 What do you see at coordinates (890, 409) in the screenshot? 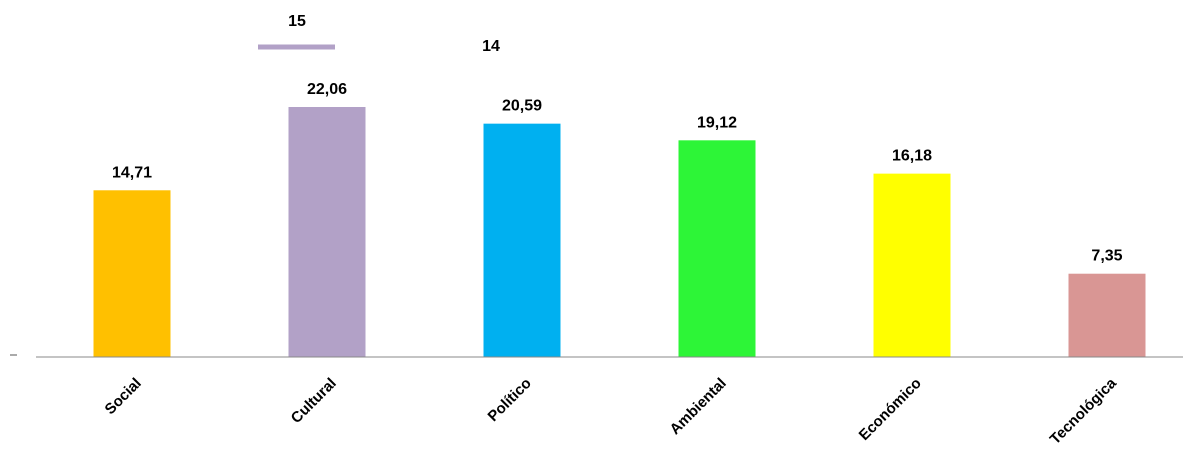
I see `category-label-economico: Económico` at bounding box center [890, 409].